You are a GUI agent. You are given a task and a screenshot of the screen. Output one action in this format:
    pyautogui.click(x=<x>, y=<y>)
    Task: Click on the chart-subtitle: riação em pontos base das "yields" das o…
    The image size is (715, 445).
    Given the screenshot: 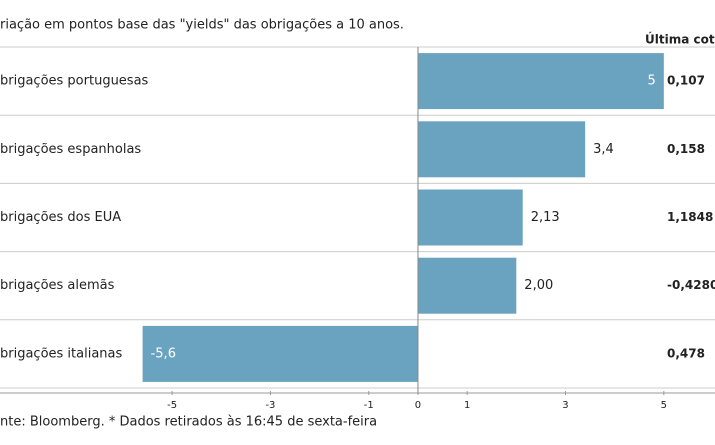 What is the action you would take?
    pyautogui.click(x=202, y=25)
    